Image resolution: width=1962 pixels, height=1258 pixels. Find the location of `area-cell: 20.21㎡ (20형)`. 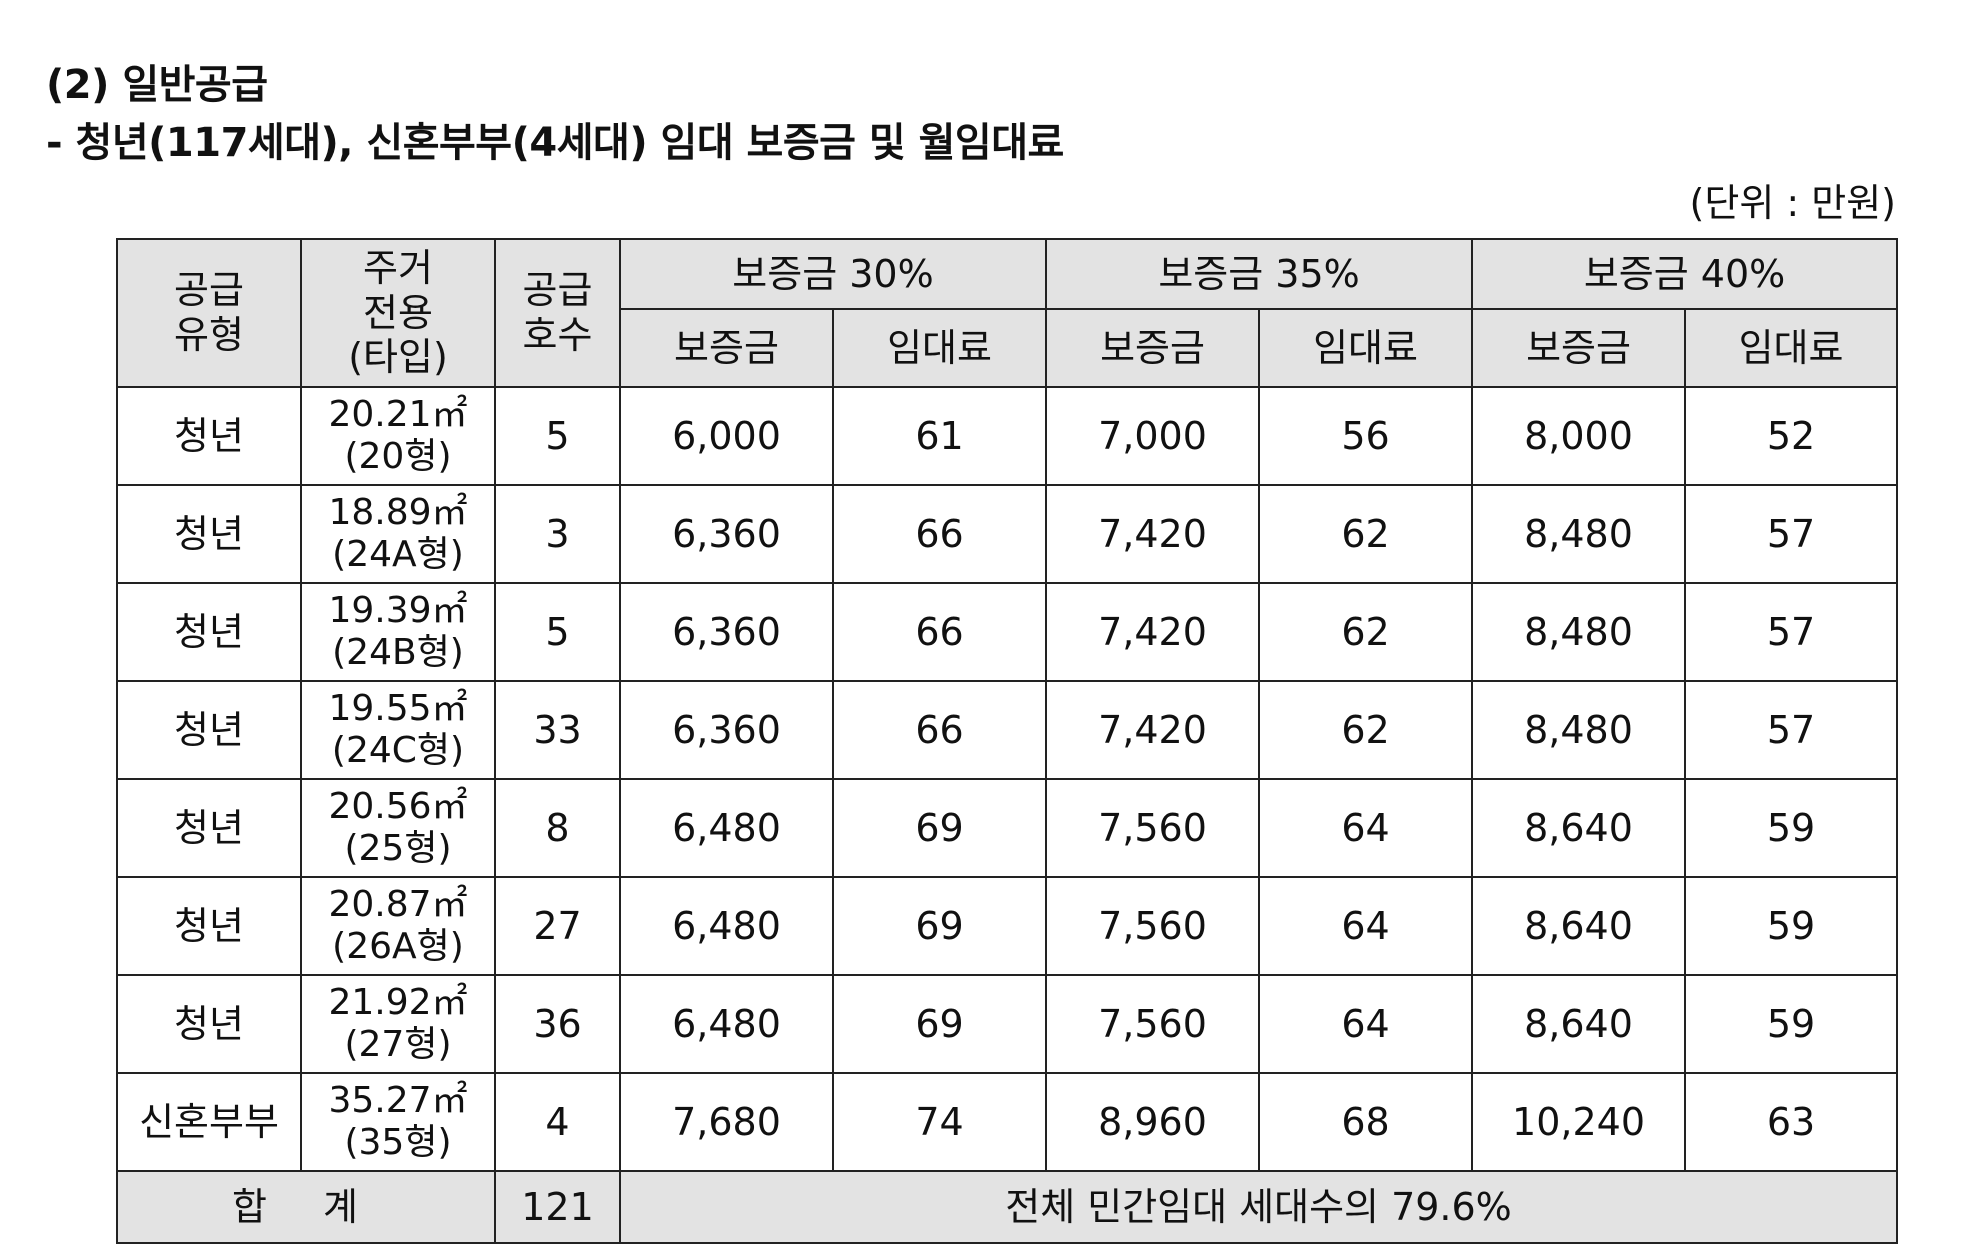

area-cell: 20.21㎡ (20형) is located at coordinates (398, 436).